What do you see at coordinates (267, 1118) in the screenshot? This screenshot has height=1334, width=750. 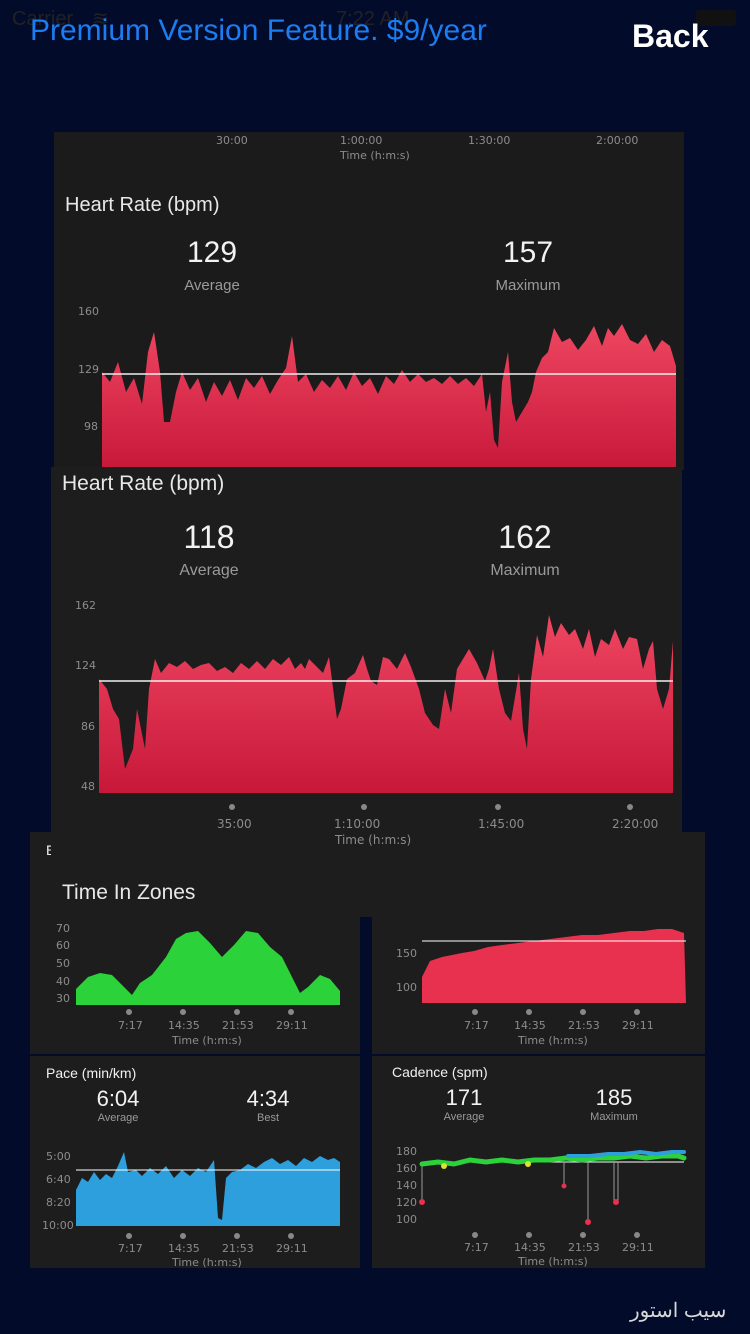 I see `pace-best-label: Best` at bounding box center [267, 1118].